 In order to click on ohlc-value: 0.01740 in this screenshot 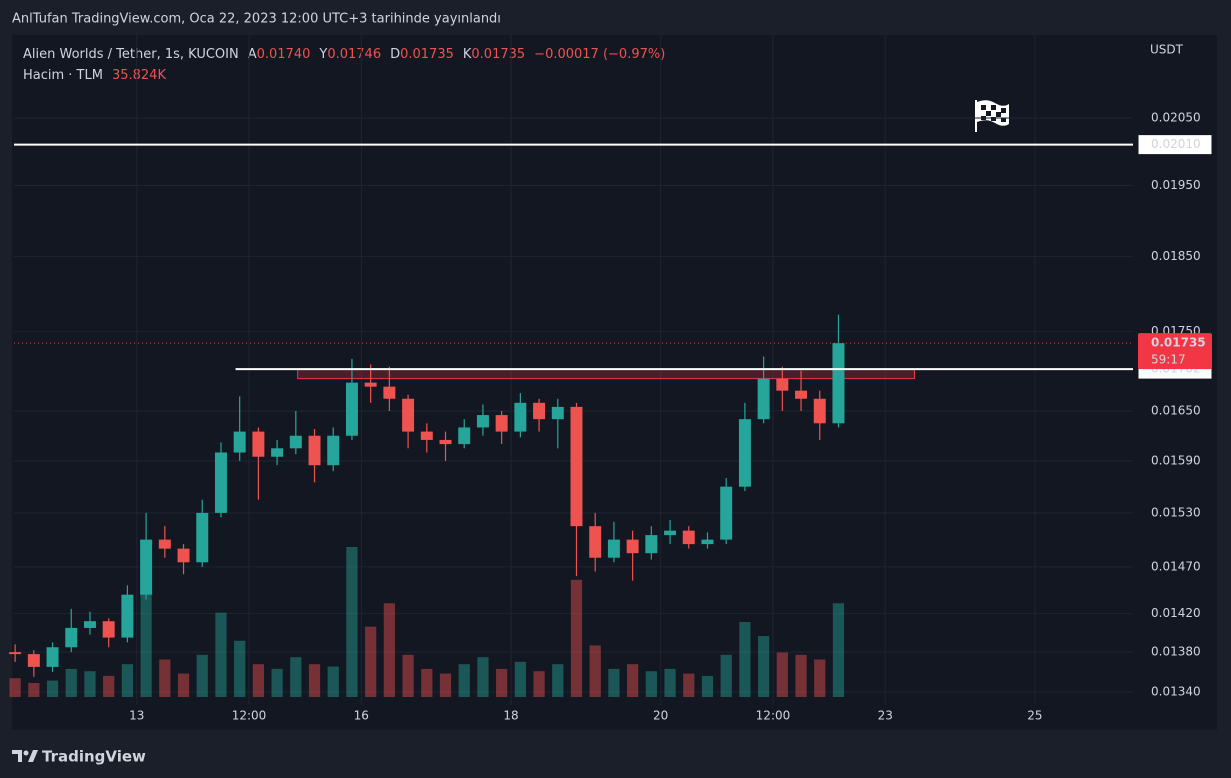, I will do `click(284, 54)`.